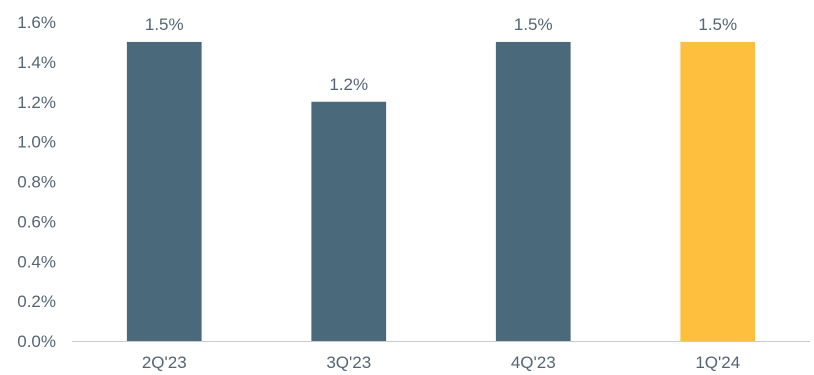 Image resolution: width=814 pixels, height=375 pixels. What do you see at coordinates (36, 22) in the screenshot?
I see `y-tick-label: 1.6%` at bounding box center [36, 22].